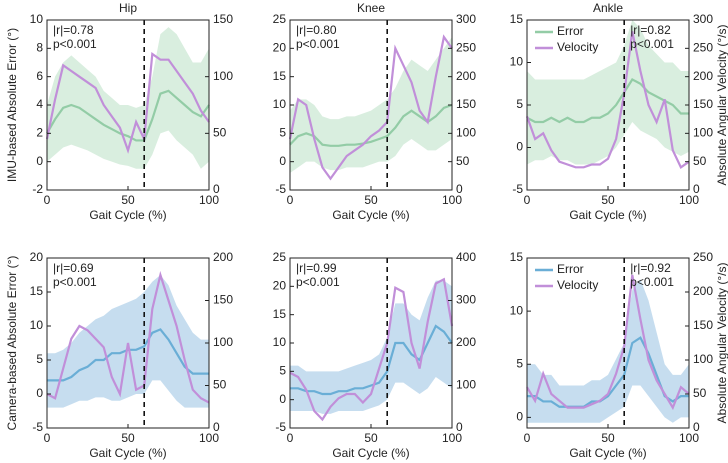 The image size is (728, 463). What do you see at coordinates (316, 30) in the screenshot?
I see `stat-annotation: |r|=0.80` at bounding box center [316, 30].